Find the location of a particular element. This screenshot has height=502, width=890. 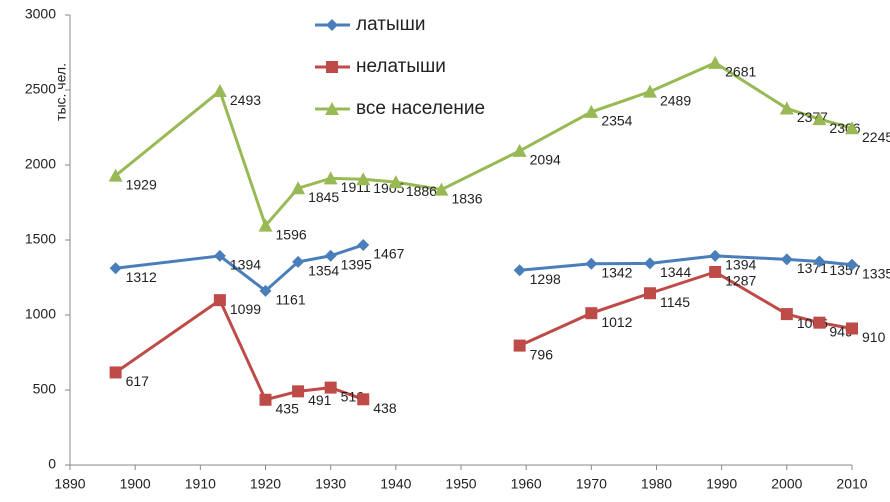

legend-label: все население is located at coordinates (420, 108).